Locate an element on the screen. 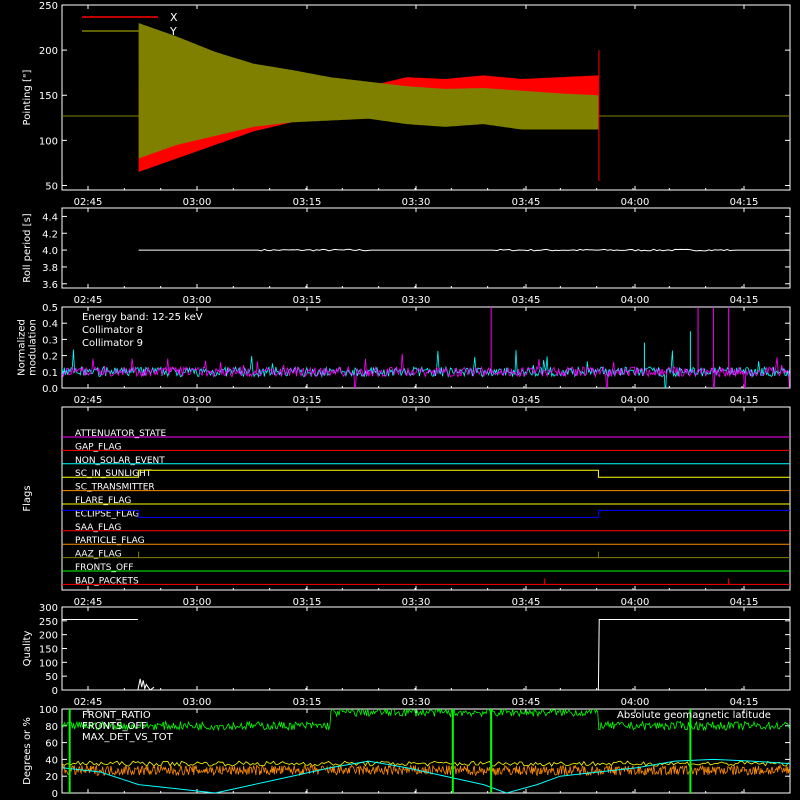 The image size is (800, 800). geomagnetic-latitude-label: Absolute geomagnetic latitude is located at coordinates (694, 715).